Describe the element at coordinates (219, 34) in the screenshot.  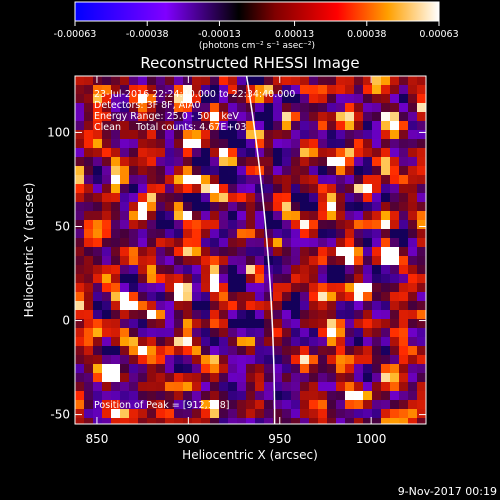
I see `colorbar-tick-label: -0.00013` at that location.